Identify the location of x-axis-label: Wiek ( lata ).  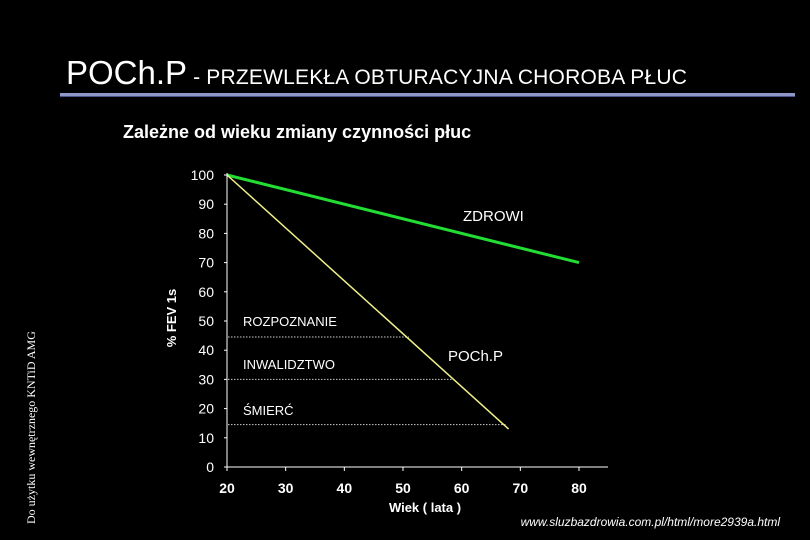
(425, 507).